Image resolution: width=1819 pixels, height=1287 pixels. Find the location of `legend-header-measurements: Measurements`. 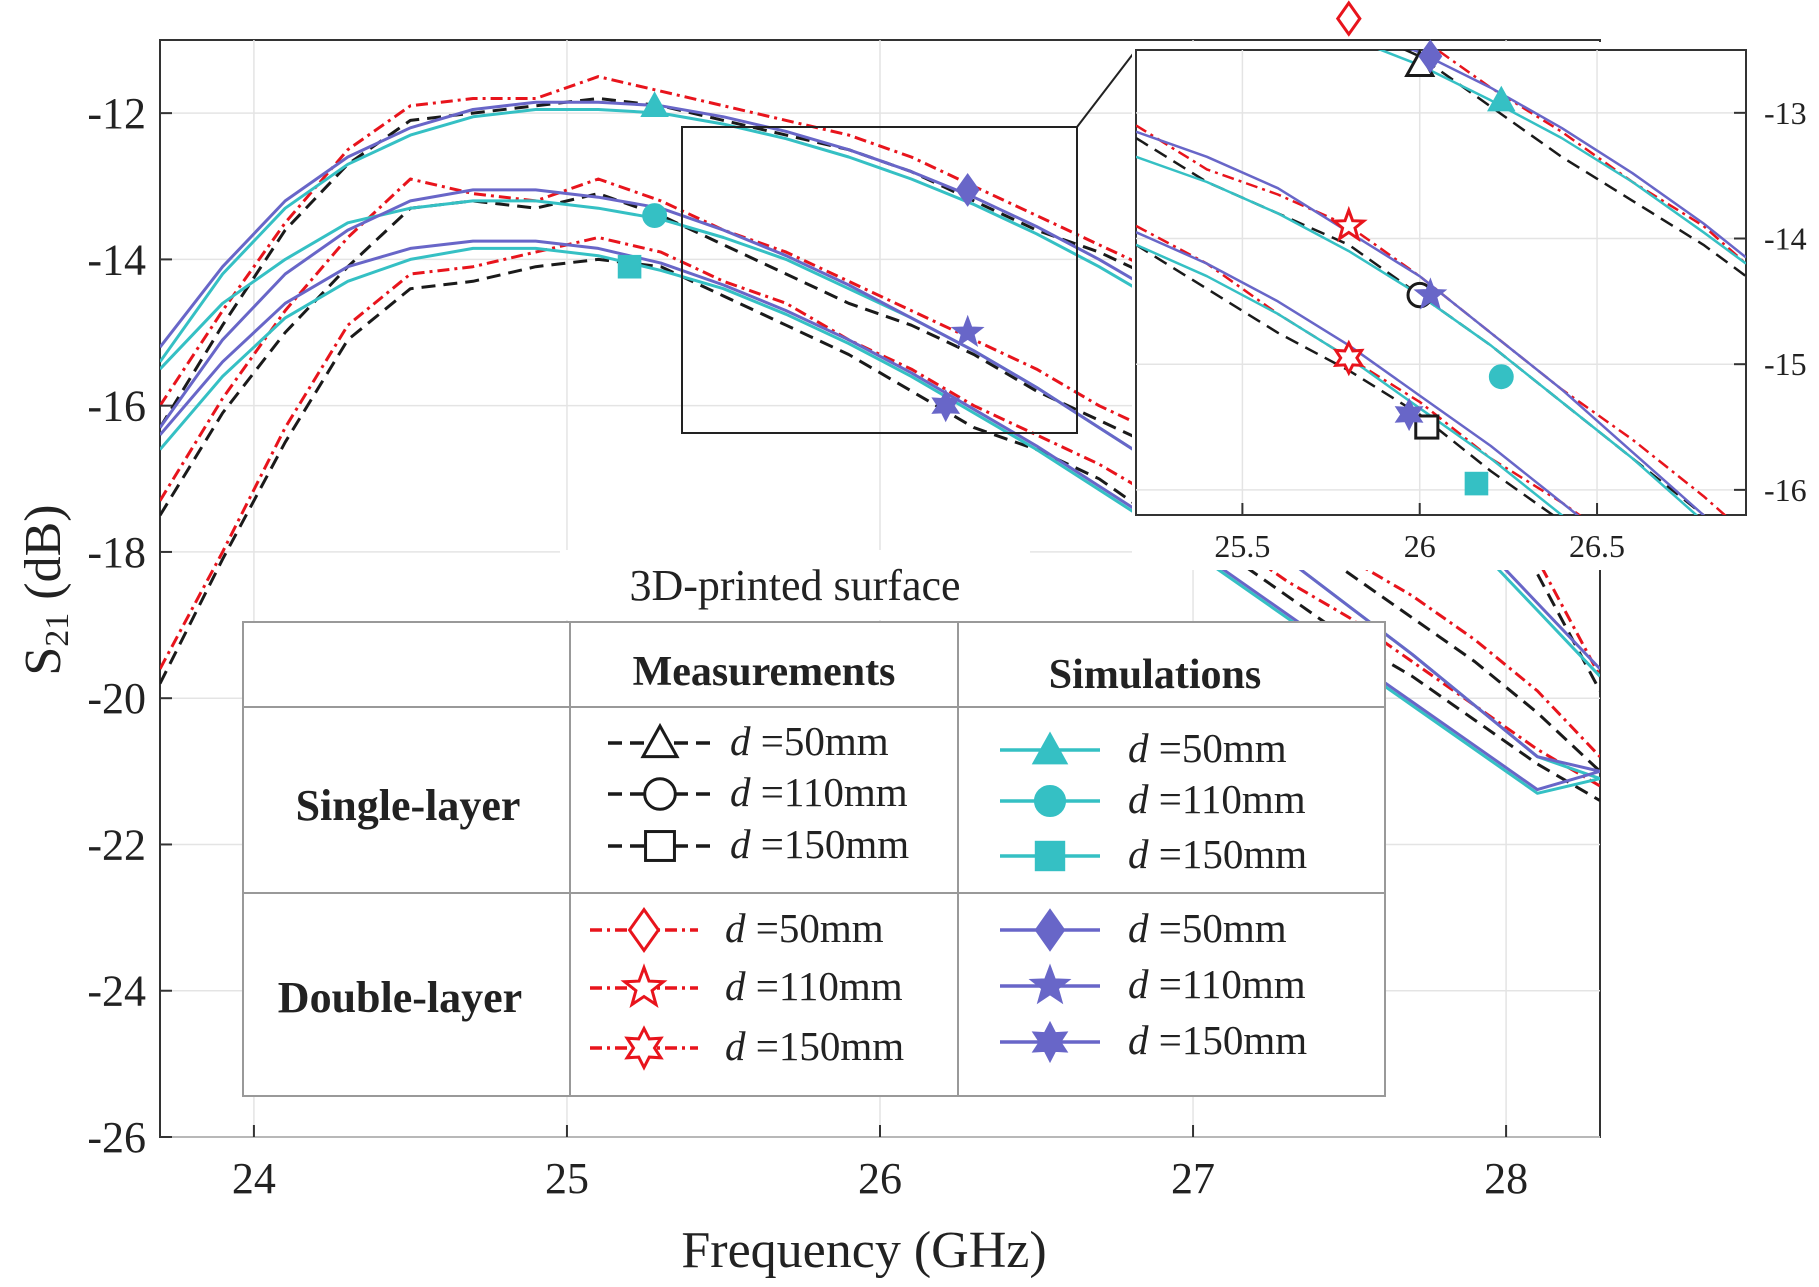

legend-header-measurements: Measurements is located at coordinates (764, 672).